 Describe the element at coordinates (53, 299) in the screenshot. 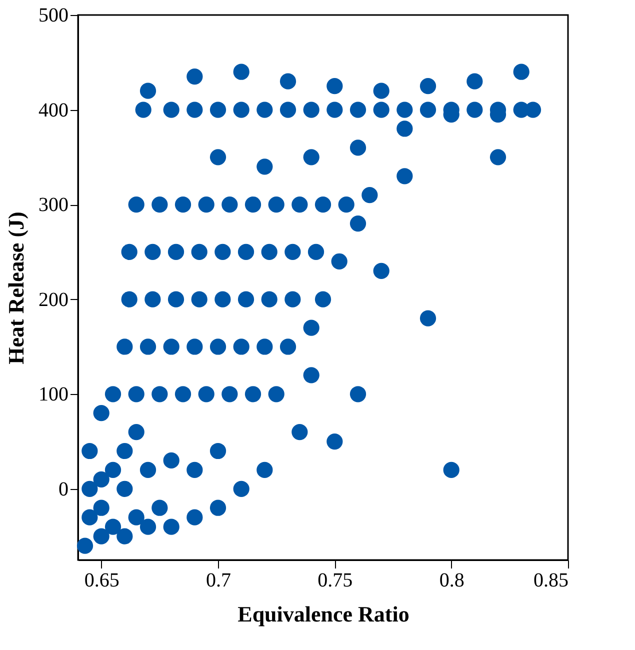

I see `y-tick-label: 200` at that location.